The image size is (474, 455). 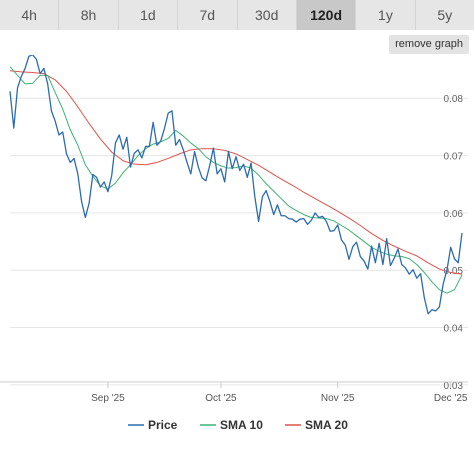 I want to click on y-tick-label: 0.06, so click(x=454, y=214).